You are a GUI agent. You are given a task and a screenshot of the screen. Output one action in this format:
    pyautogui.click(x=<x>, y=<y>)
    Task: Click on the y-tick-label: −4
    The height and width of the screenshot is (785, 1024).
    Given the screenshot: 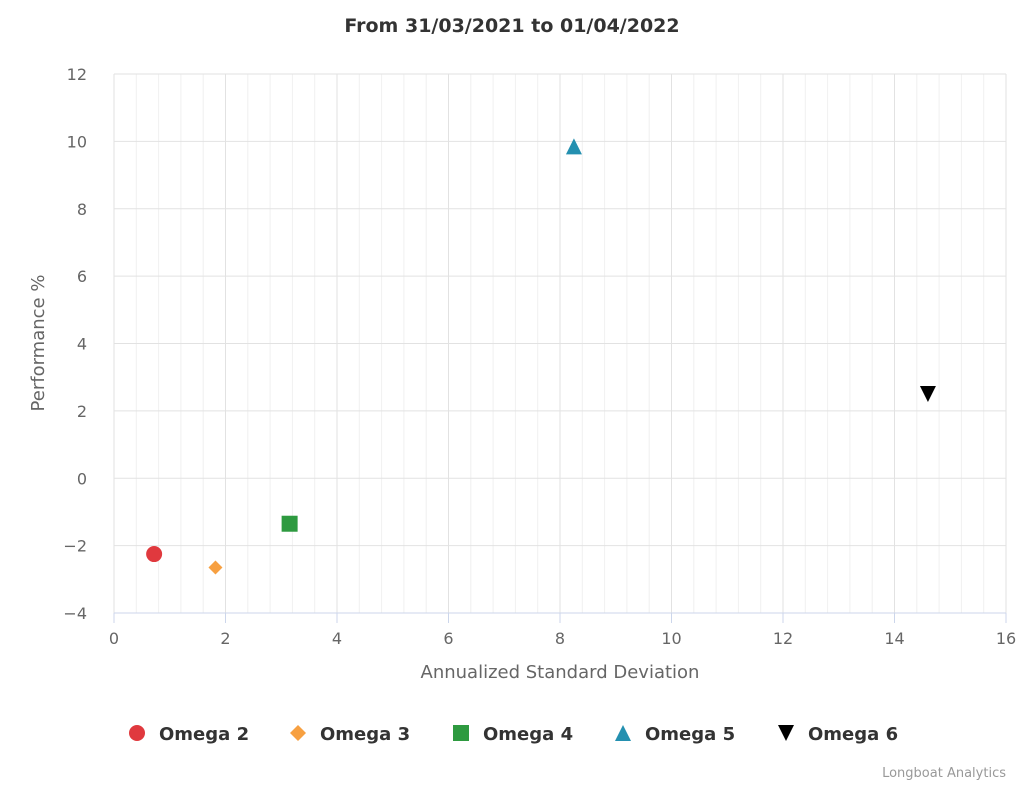 What is the action you would take?
    pyautogui.click(x=75, y=613)
    